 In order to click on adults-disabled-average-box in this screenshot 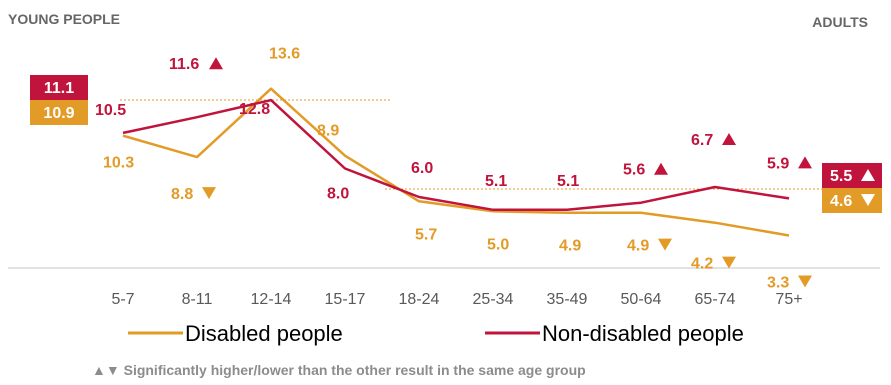, I will do `click(852, 200)`.